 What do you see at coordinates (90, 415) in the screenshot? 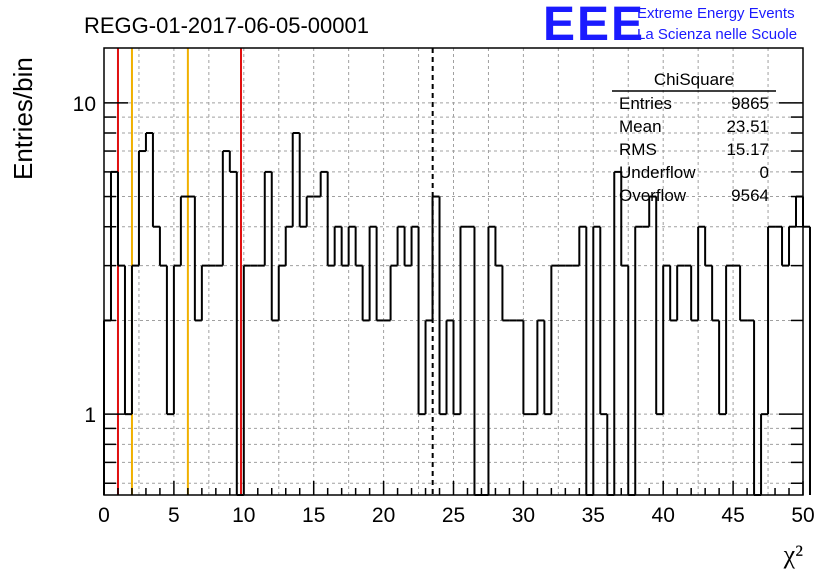
I see `y-tick-label: 1` at bounding box center [90, 415].